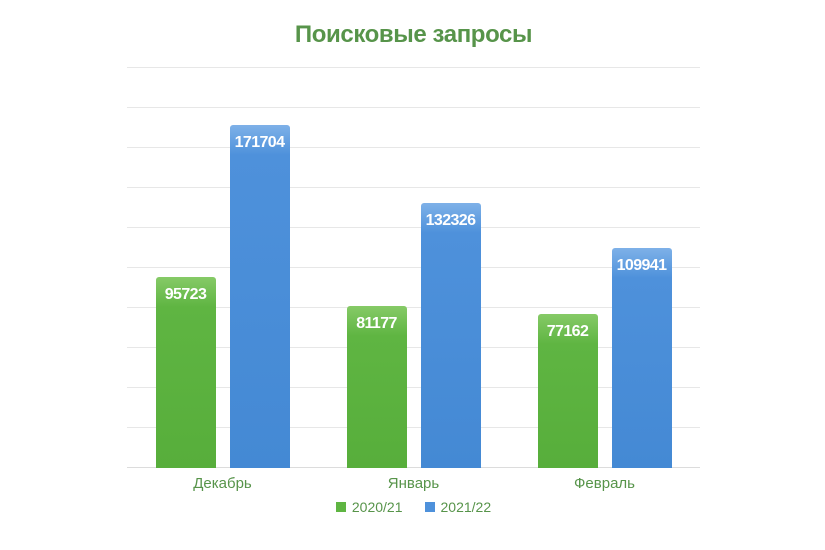  What do you see at coordinates (450, 221) in the screenshot?
I see `bar-value-label: 132326` at bounding box center [450, 221].